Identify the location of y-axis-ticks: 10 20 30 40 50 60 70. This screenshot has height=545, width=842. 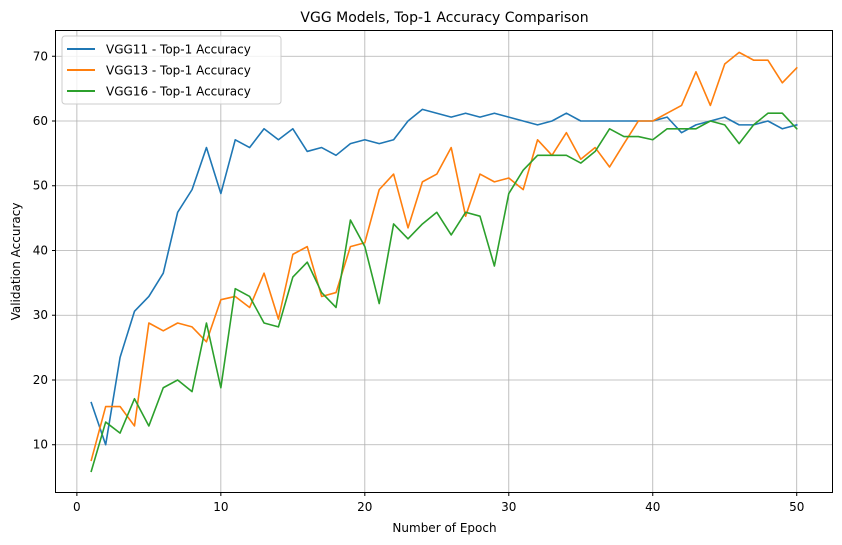
(44, 250).